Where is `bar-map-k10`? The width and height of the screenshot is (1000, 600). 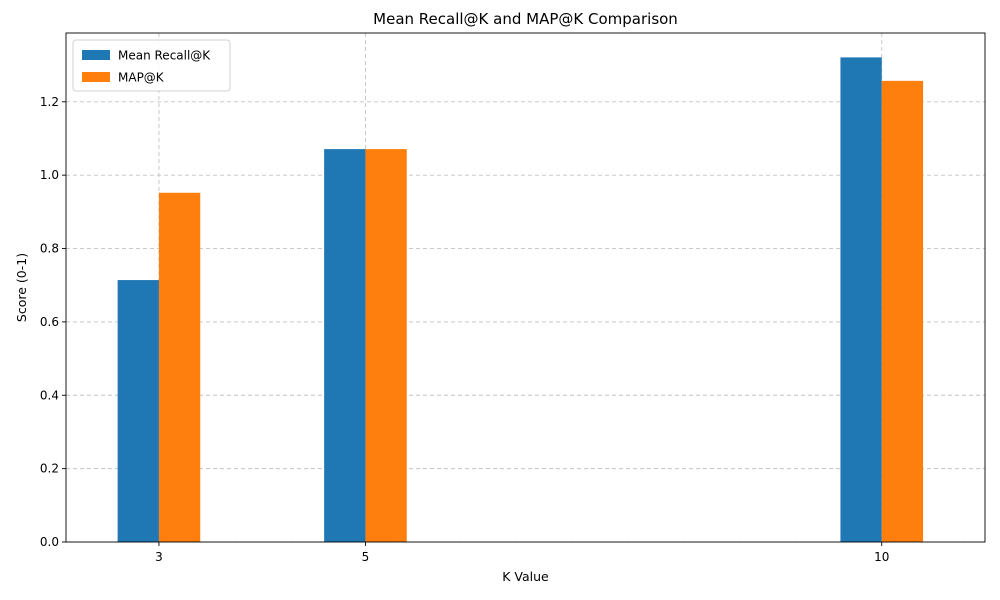 bar-map-k10 is located at coordinates (902, 311).